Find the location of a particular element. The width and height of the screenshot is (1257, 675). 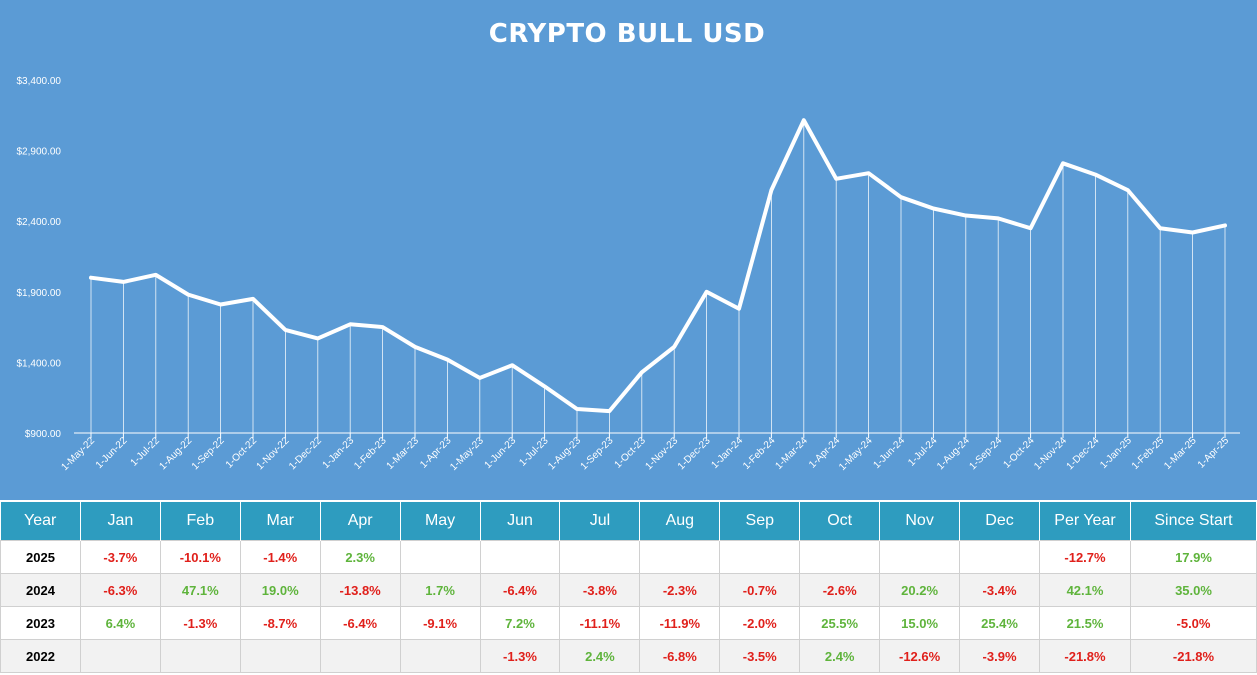

column-header: Aug is located at coordinates (680, 521).